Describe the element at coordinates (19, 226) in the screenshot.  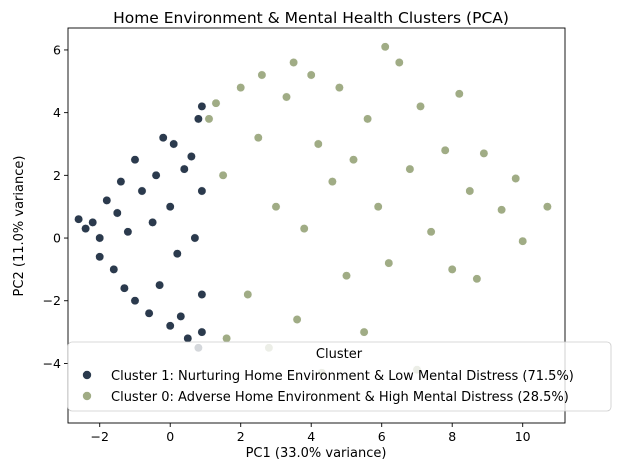
I see `y-axis-label: PC2 (11.0% variance)` at that location.